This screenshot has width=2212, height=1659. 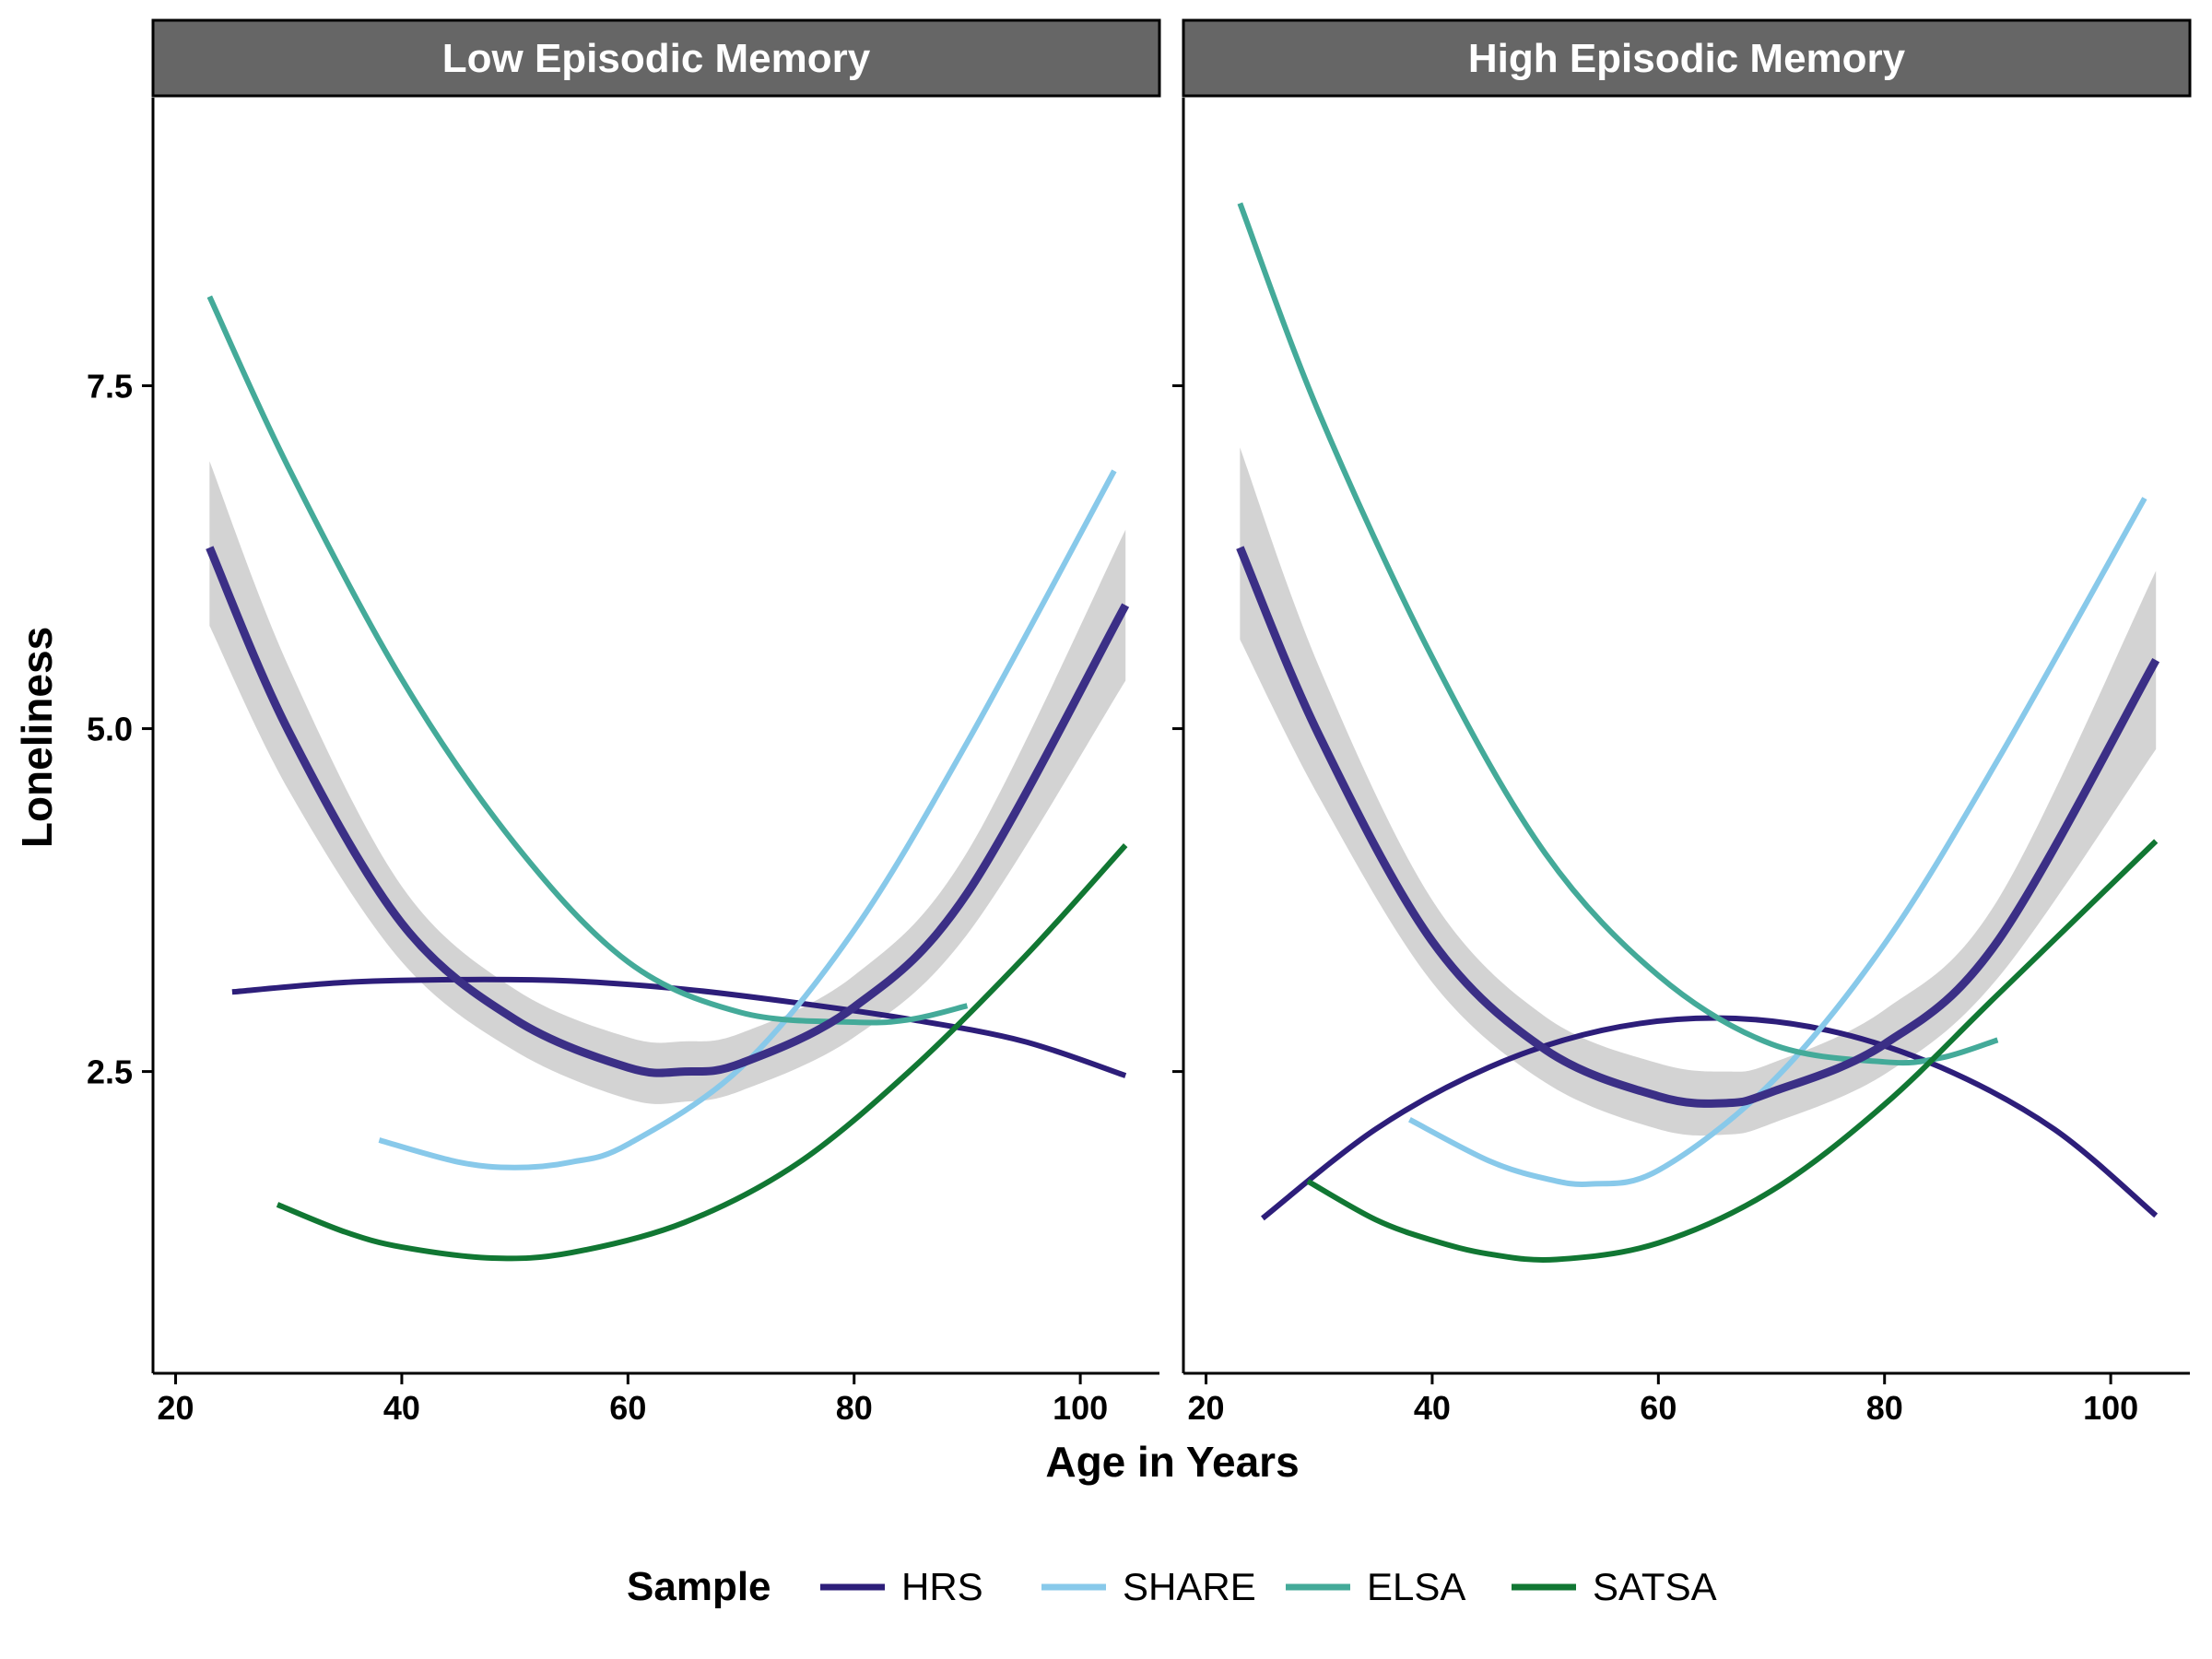 What do you see at coordinates (37, 737) in the screenshot?
I see `y-axis-title: Loneliness` at bounding box center [37, 737].